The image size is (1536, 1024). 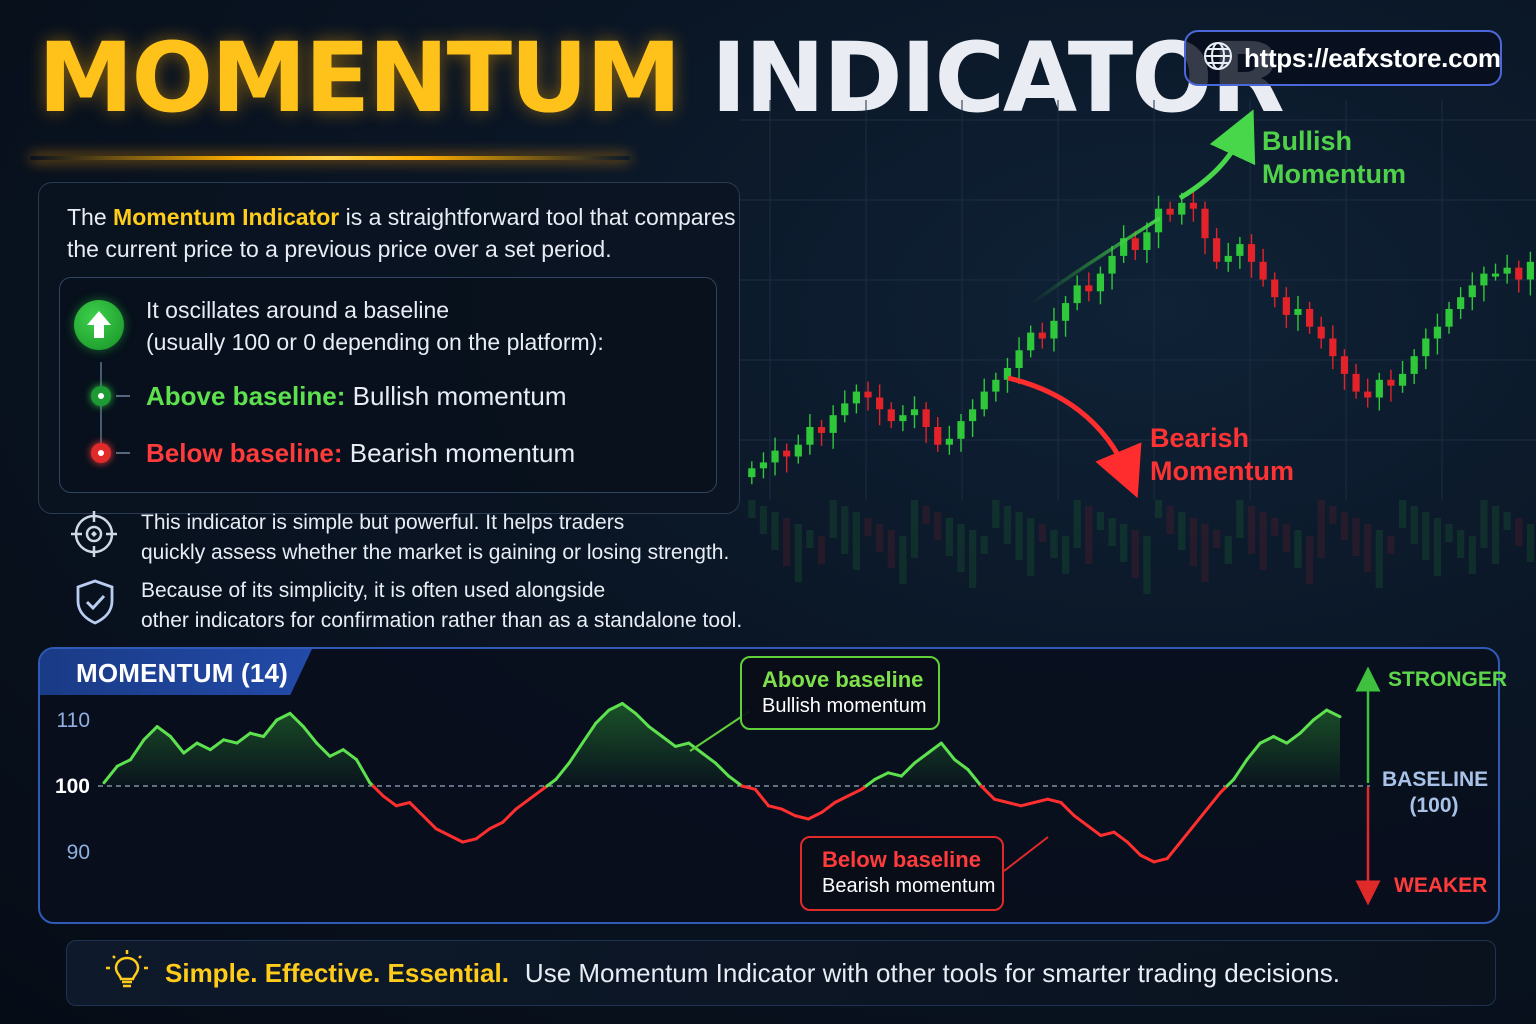 I want to click on momentum-title: MOMENTUM (14), so click(x=182, y=673).